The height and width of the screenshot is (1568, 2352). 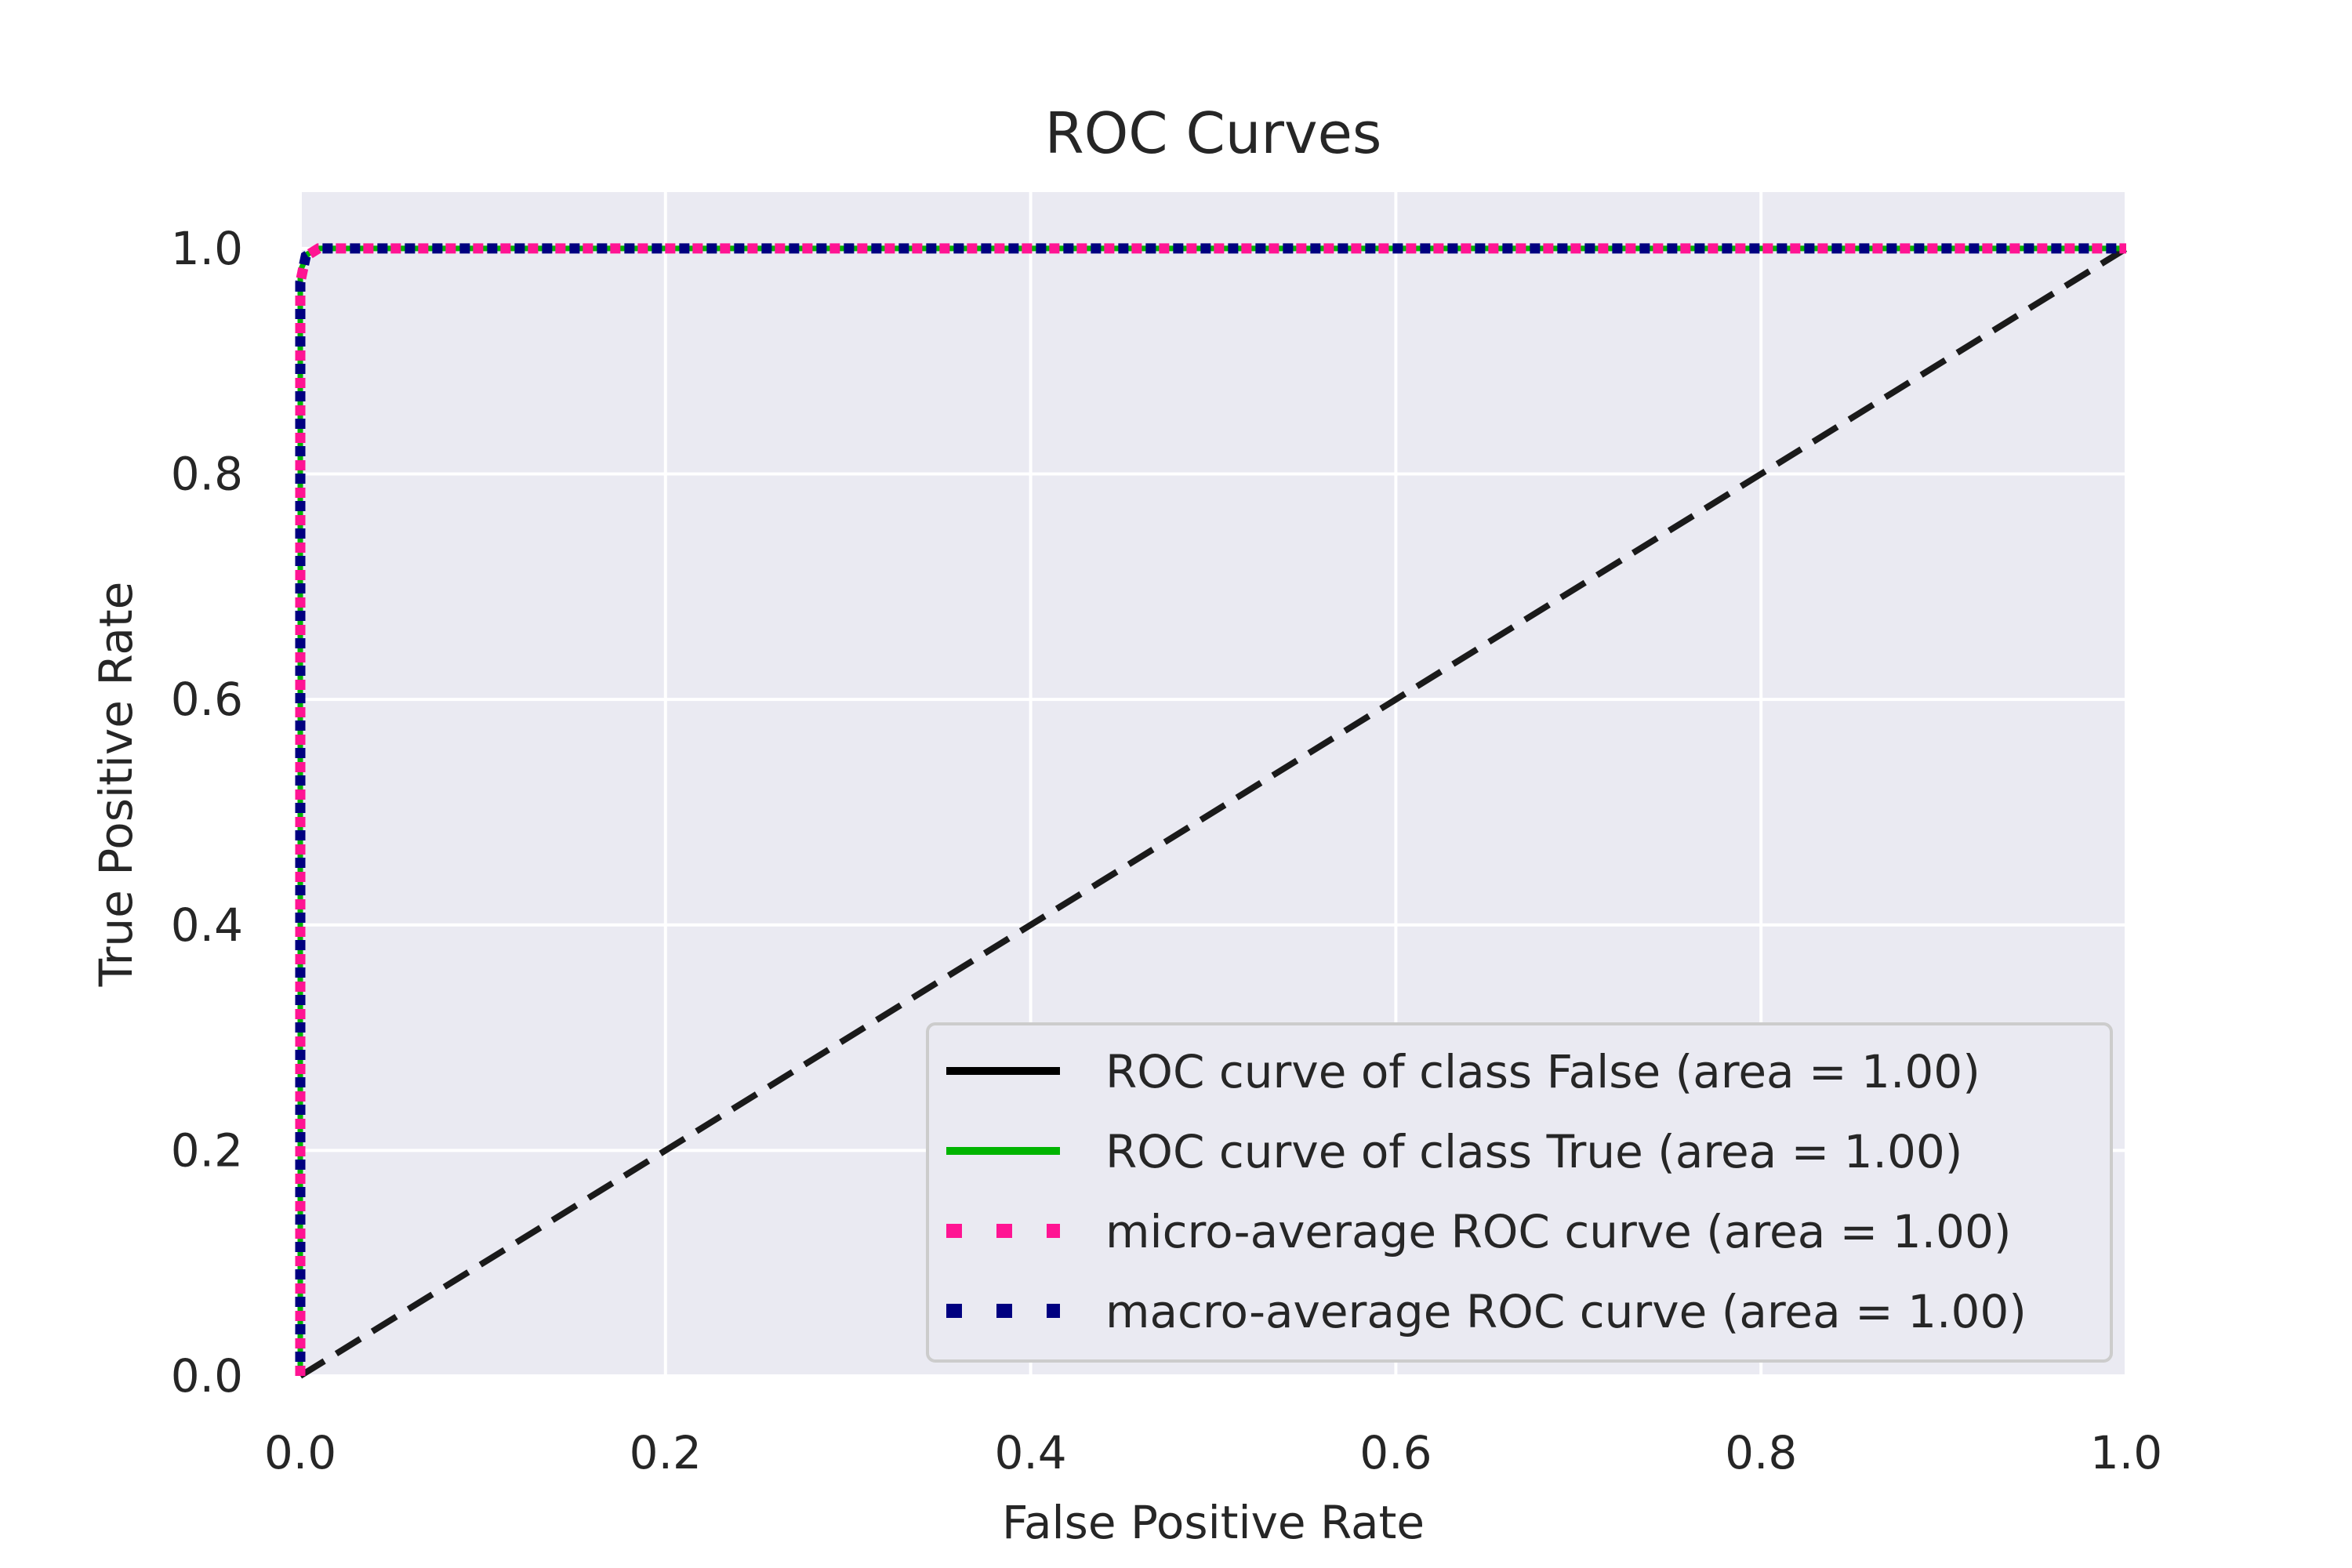 I want to click on y-tick-labels: 0.0 0.2 0.4 0.6 0.8 1.0, so click(x=207, y=812).